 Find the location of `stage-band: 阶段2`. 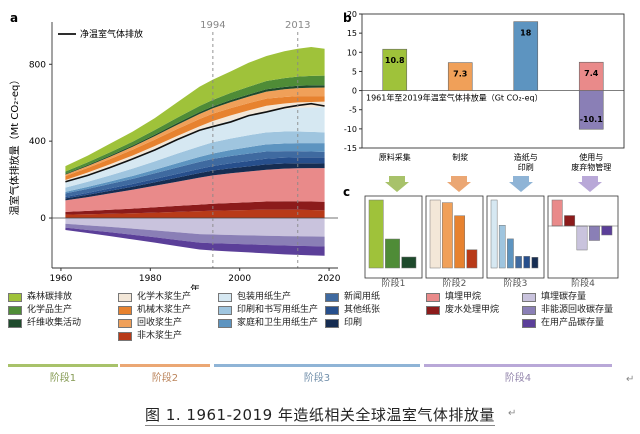

stage-band: 阶段2 is located at coordinates (165, 374).